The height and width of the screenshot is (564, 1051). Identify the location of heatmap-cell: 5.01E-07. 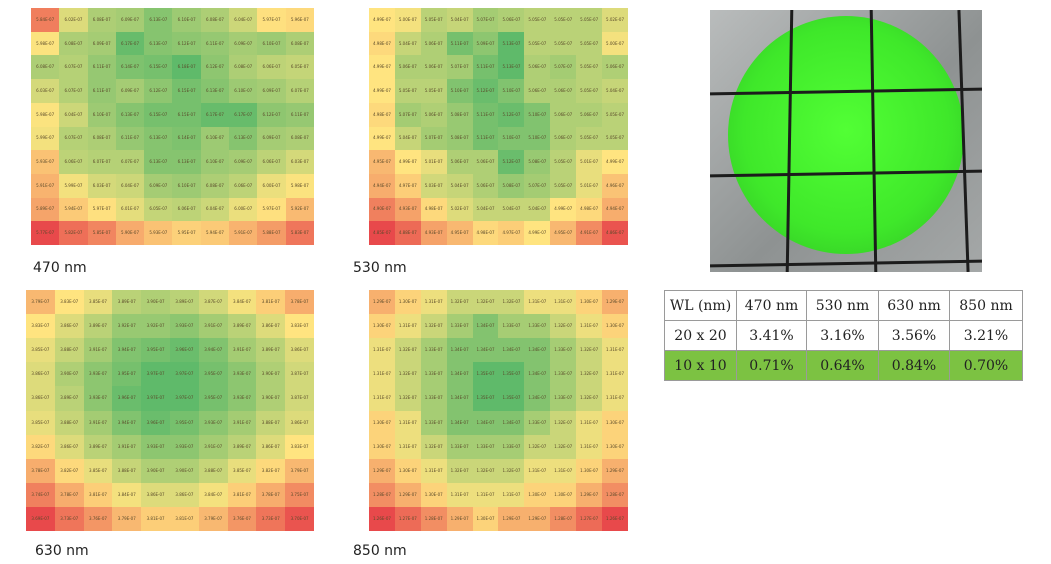
(589, 185).